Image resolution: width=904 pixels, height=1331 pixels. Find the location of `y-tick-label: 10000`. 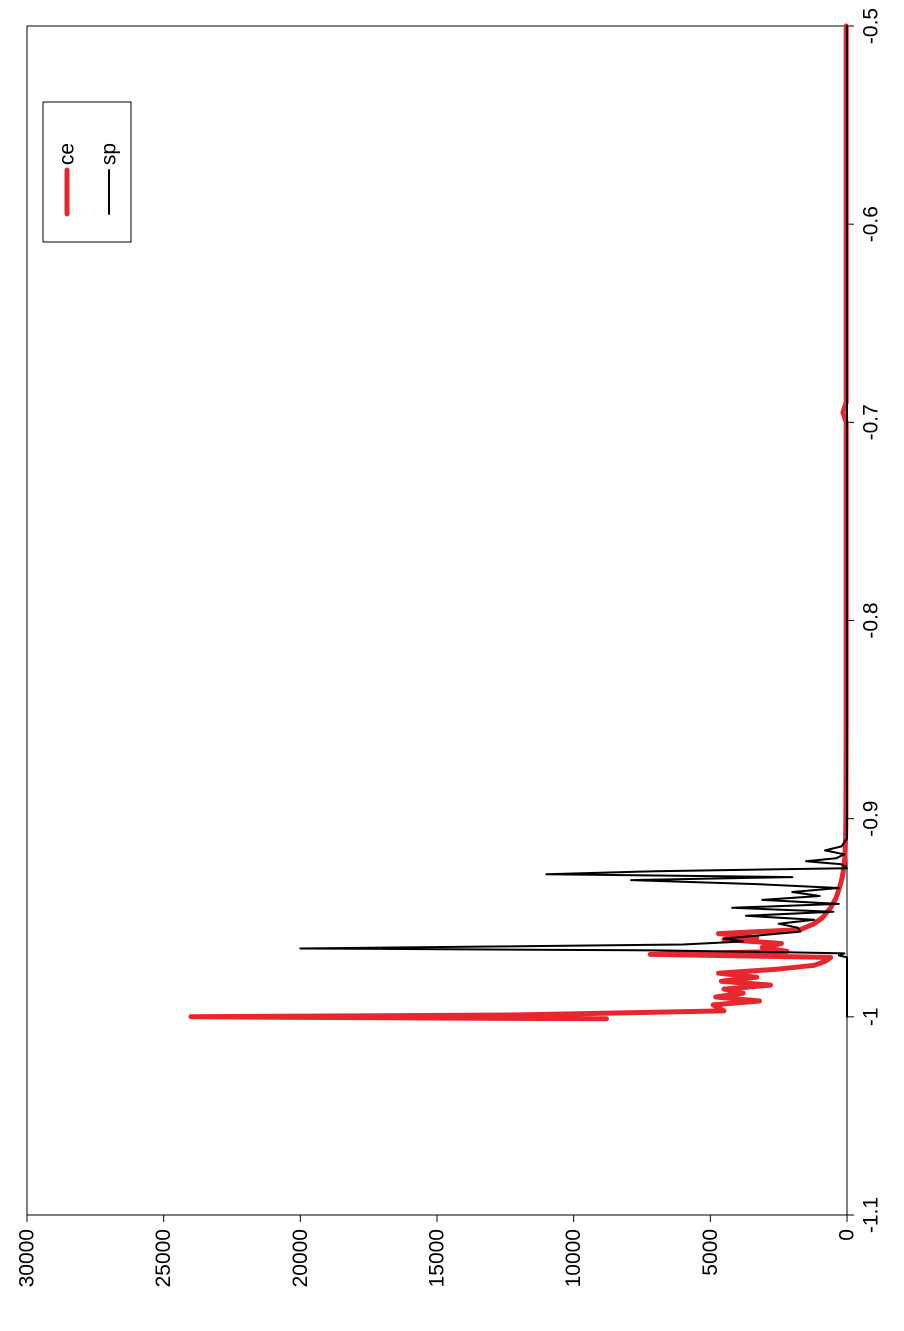

y-tick-label: 10000 is located at coordinates (573, 1258).